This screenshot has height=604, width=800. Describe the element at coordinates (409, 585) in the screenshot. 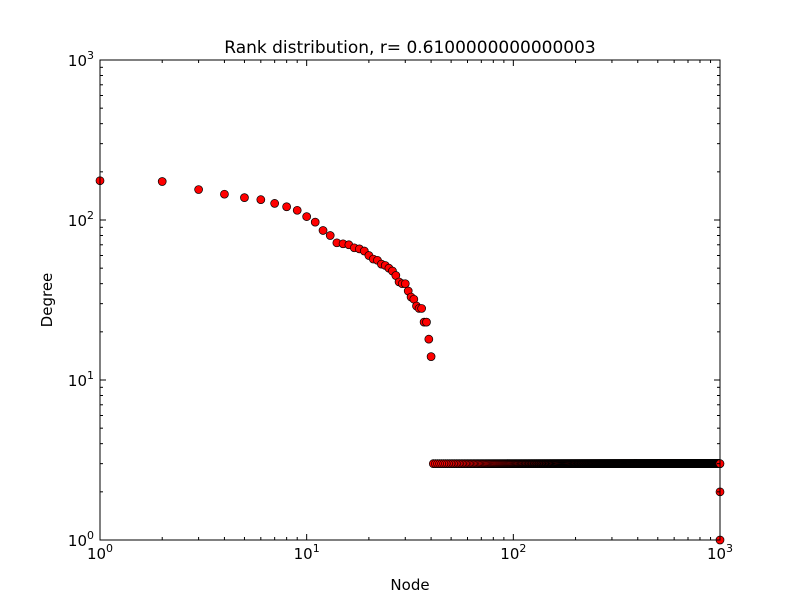

I see `x-axis-label: Node` at that location.